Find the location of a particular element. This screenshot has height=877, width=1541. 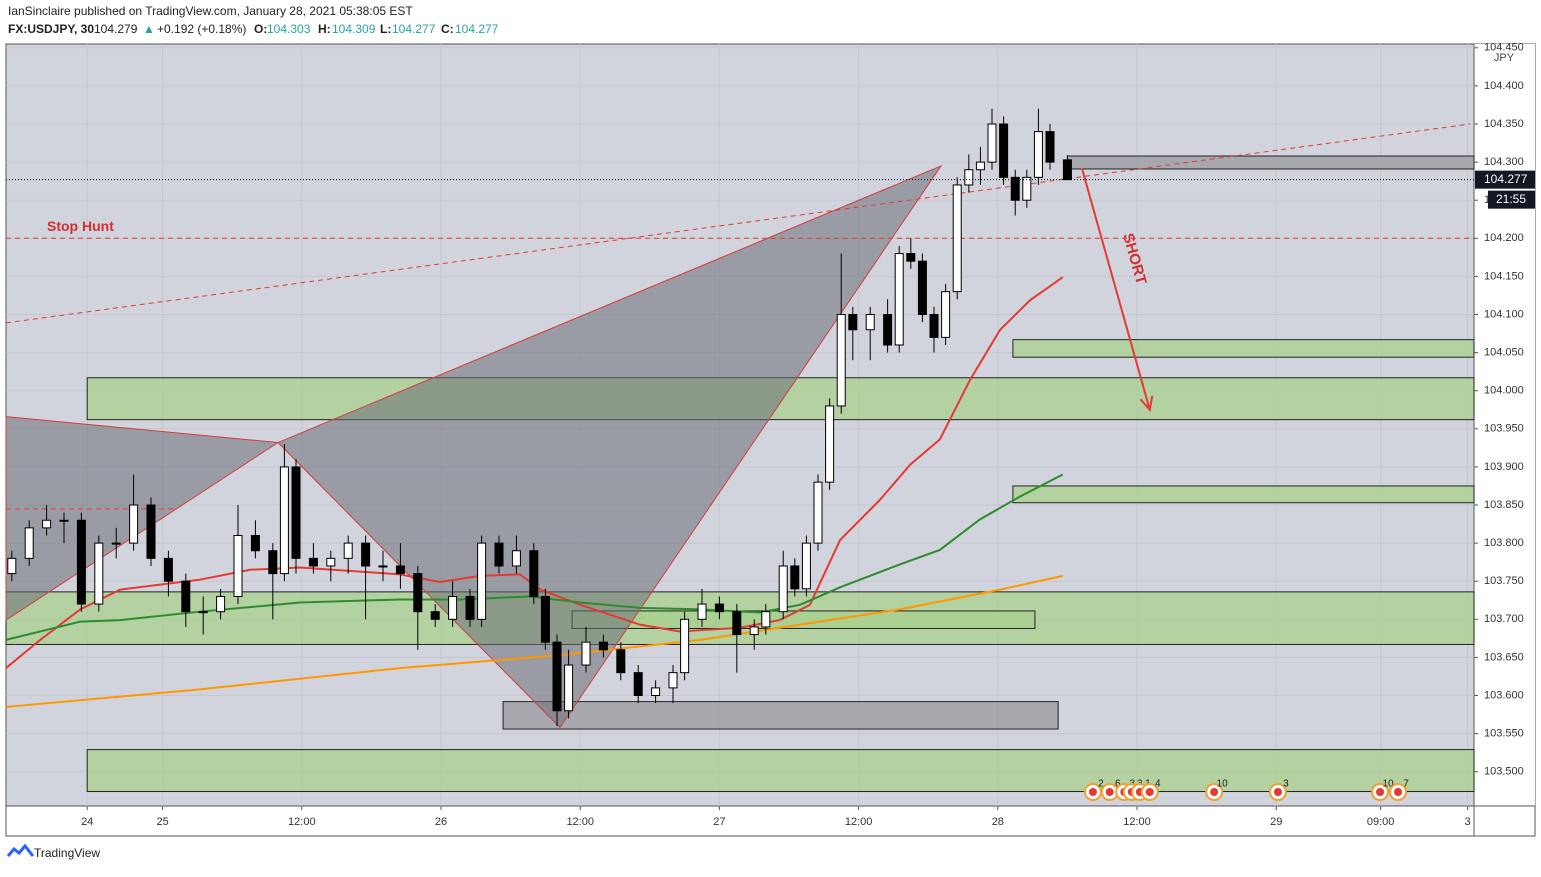

currency: JPY is located at coordinates (1504, 58).